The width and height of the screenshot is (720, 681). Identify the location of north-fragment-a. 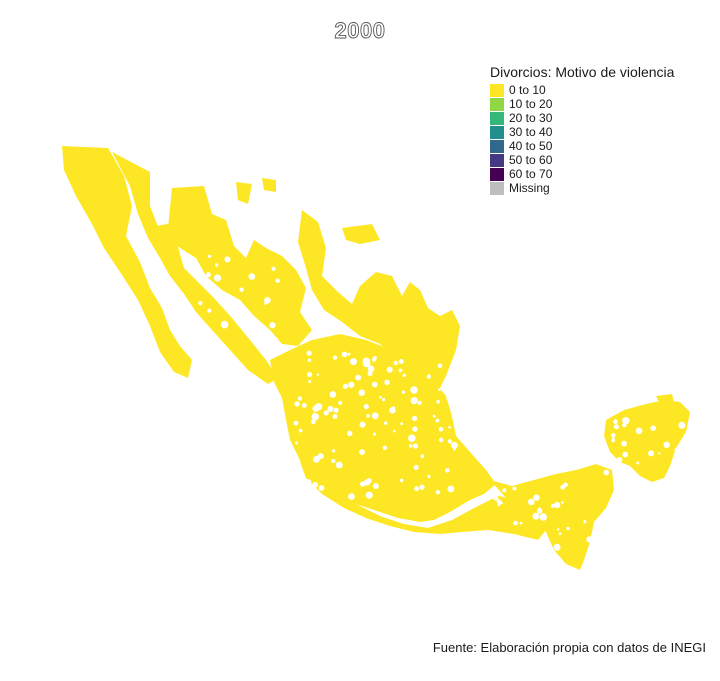
(269, 185).